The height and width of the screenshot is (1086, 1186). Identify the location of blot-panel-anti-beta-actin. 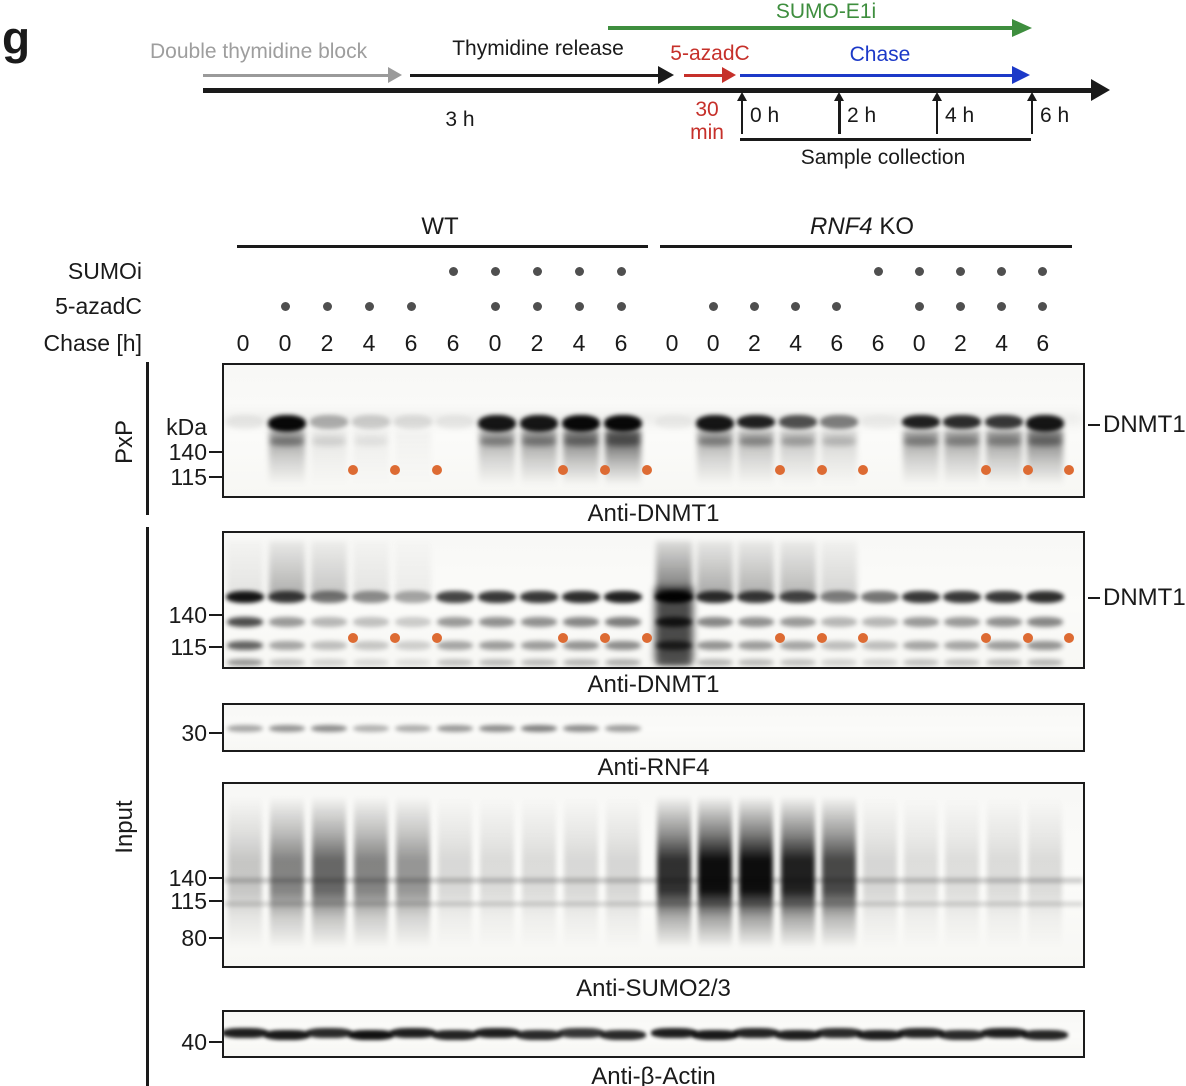
(653, 1034).